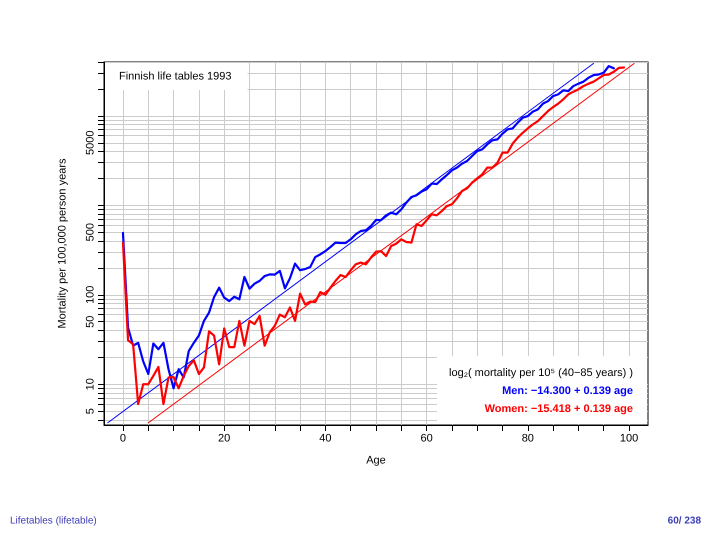  What do you see at coordinates (62, 243) in the screenshot?
I see `y-axis-title: Mortality per 100,000 person years` at bounding box center [62, 243].